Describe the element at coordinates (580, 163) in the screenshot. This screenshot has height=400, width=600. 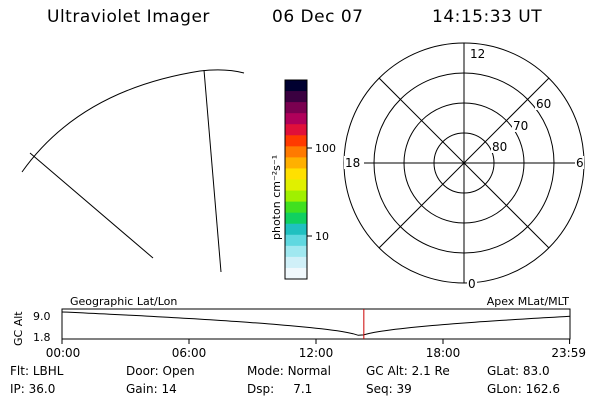
I see `clock-label-6: 6` at that location.